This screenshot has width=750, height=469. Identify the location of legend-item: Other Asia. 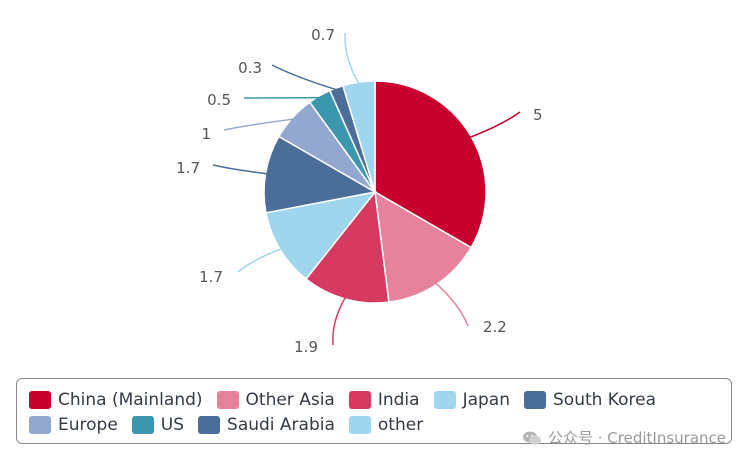
(275, 400).